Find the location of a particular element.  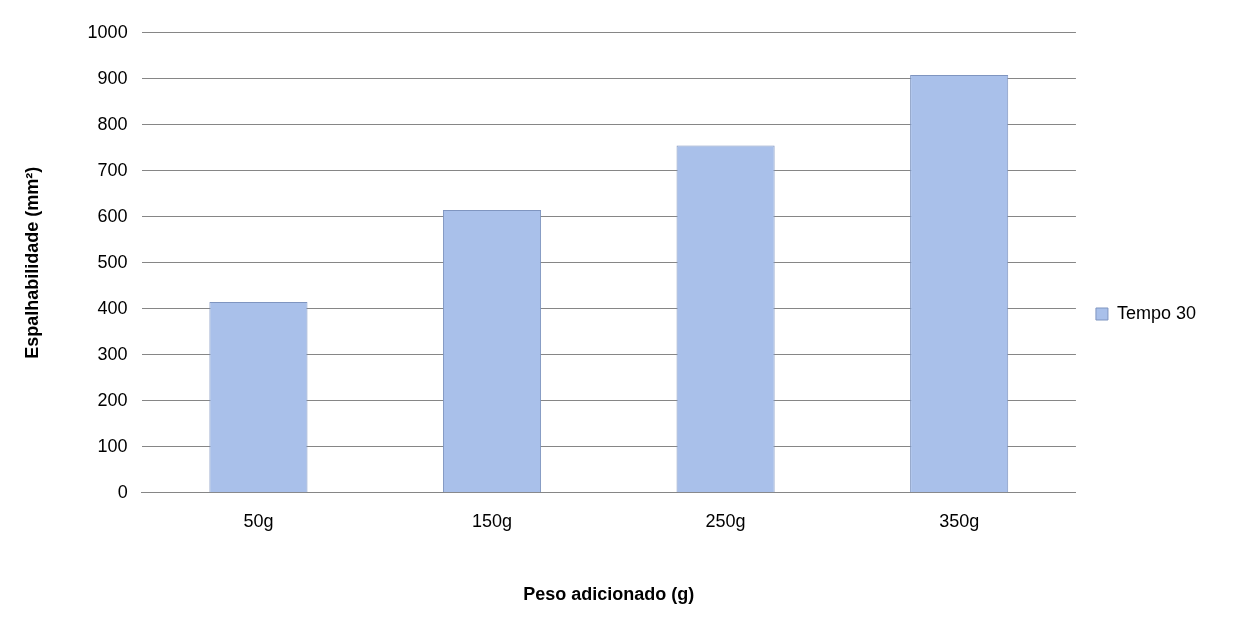

y-tick-label: 200 is located at coordinates (112, 399).